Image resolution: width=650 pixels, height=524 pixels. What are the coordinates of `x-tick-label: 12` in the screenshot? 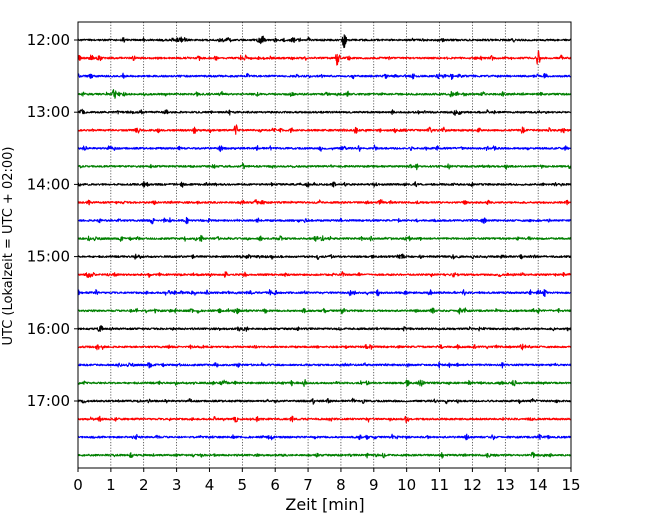 It's located at (472, 485).